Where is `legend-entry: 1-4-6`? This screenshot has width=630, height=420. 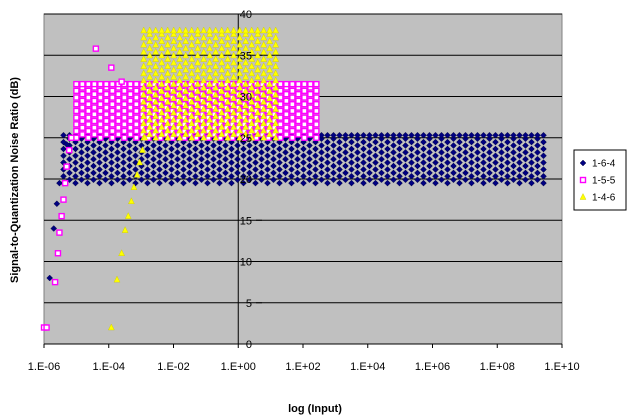
legend-entry: 1-4-6 is located at coordinates (604, 198).